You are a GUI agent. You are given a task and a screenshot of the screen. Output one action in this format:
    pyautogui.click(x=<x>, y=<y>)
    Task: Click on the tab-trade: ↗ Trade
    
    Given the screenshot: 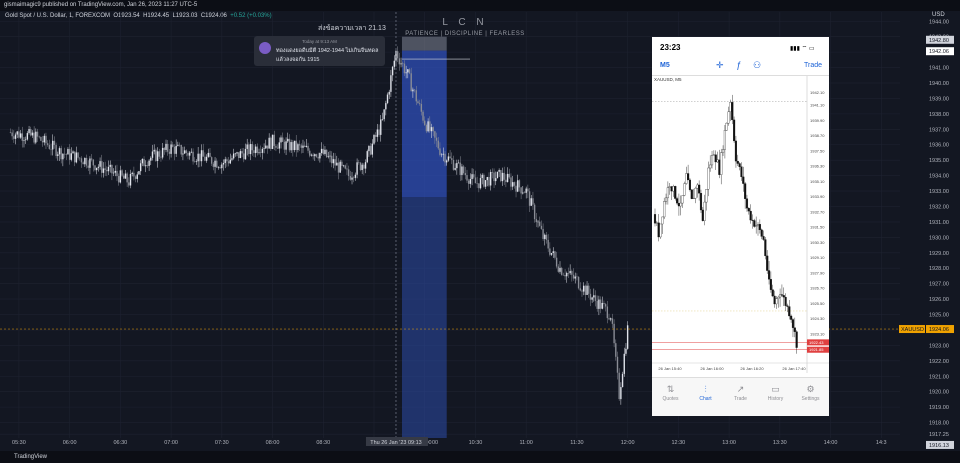 What is the action you would take?
    pyautogui.click(x=740, y=393)
    